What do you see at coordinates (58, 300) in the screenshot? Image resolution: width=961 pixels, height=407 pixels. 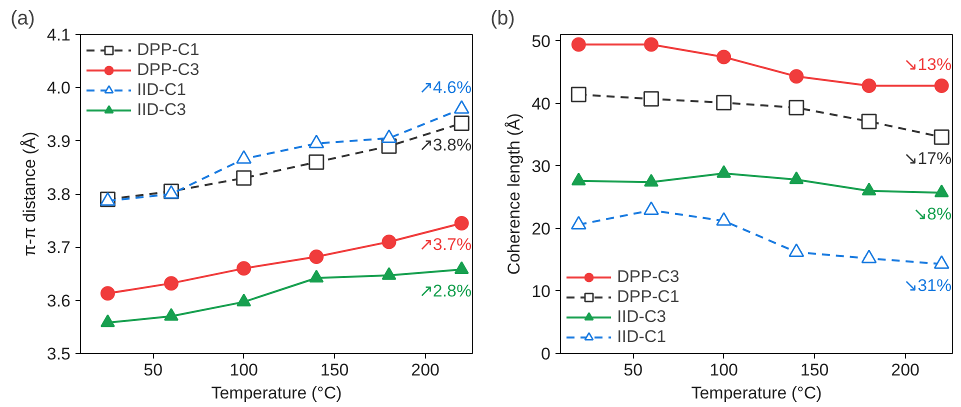 I see `y-tick-label: 3.6` at bounding box center [58, 300].